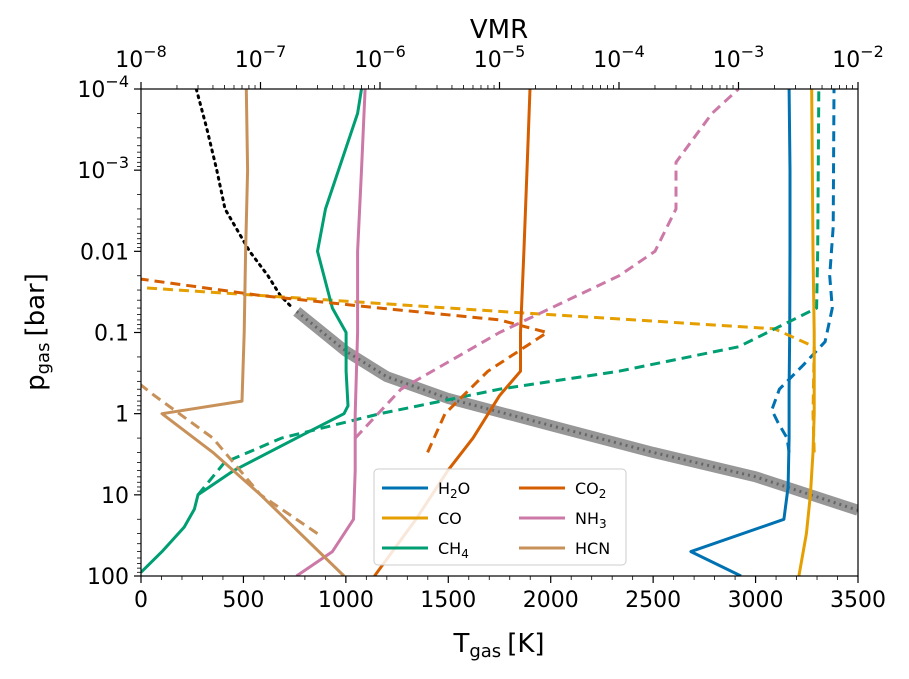 The height and width of the screenshot is (679, 909). What do you see at coordinates (141, 57) in the screenshot?
I see `top-tick-label: 10⁻⁸` at bounding box center [141, 57].